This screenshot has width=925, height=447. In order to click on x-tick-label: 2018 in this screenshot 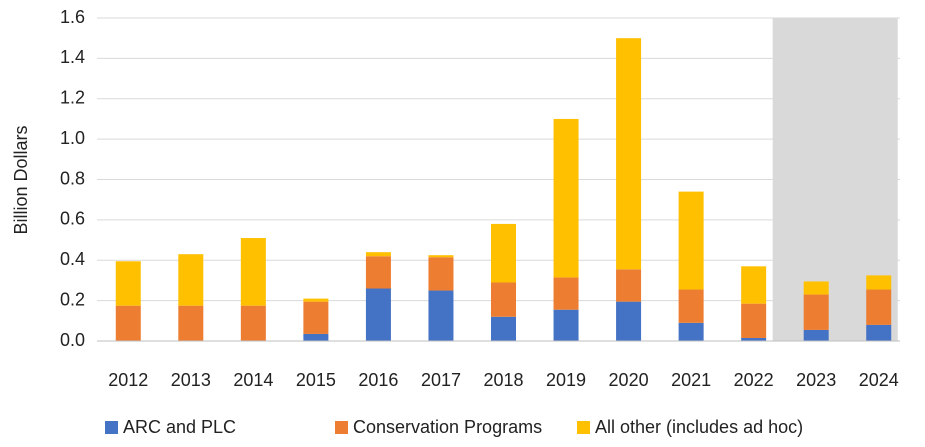, I will do `click(503, 380)`.